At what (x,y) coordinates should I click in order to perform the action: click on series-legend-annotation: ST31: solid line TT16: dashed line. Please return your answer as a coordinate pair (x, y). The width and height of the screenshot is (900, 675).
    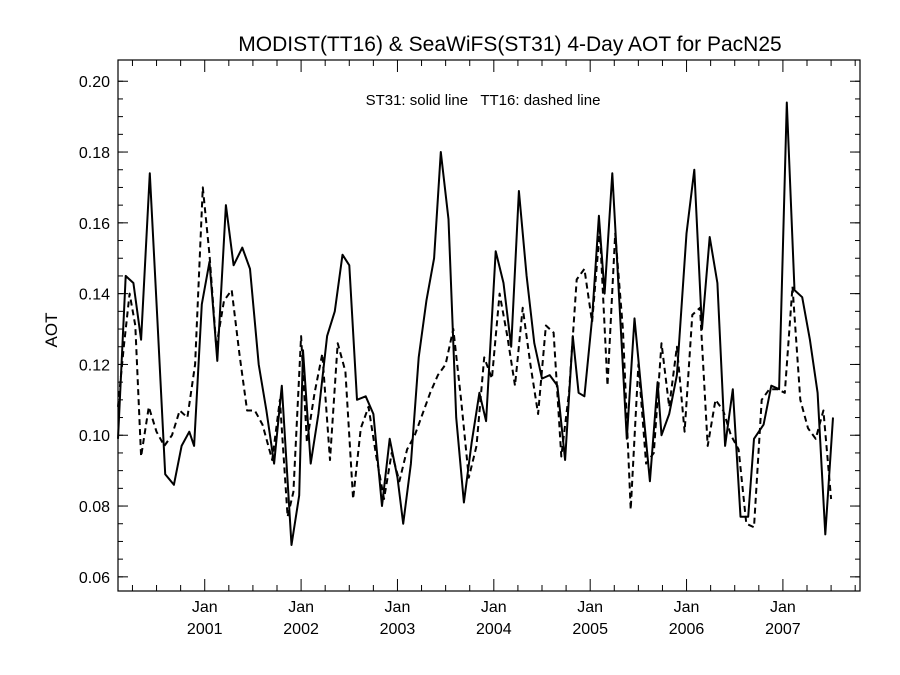
    Looking at the image, I should click on (483, 100).